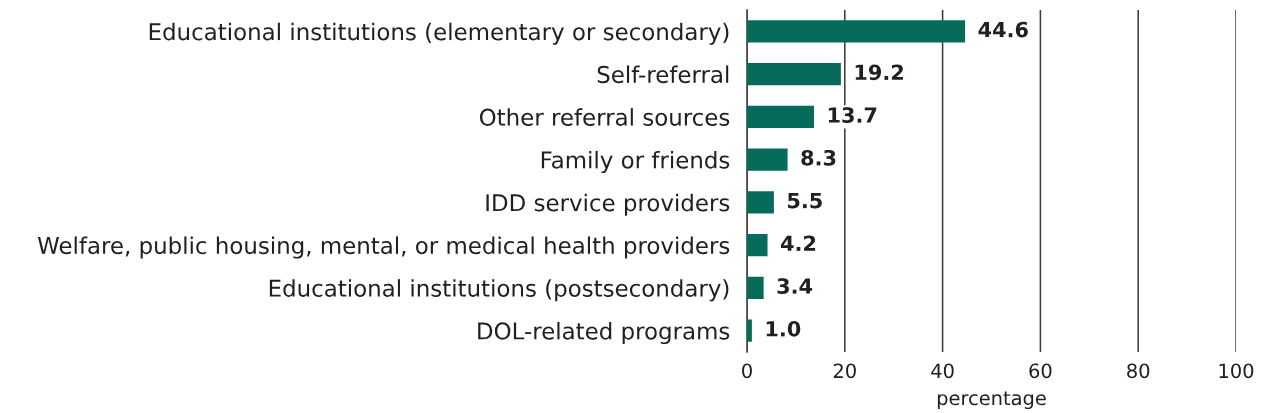 The width and height of the screenshot is (1263, 413). What do you see at coordinates (783, 328) in the screenshot?
I see `data-label: 1.0` at bounding box center [783, 328].